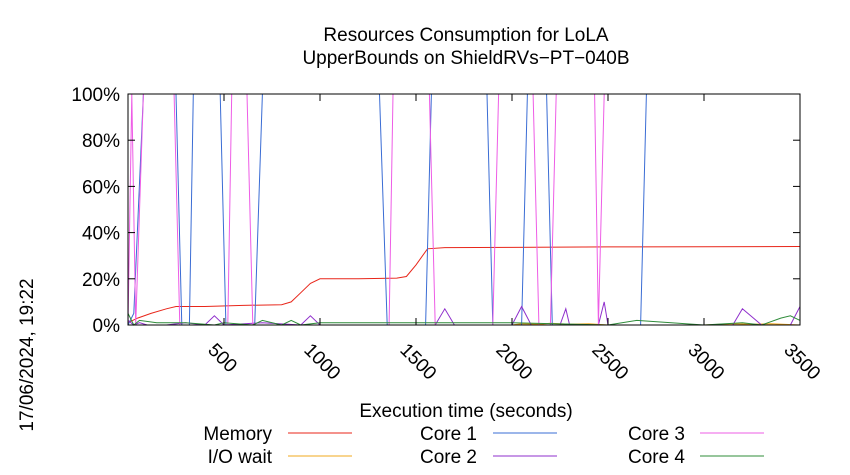 The image size is (850, 475). I want to click on timestamp-label: 17/06/2024, 19:22, so click(27, 354).